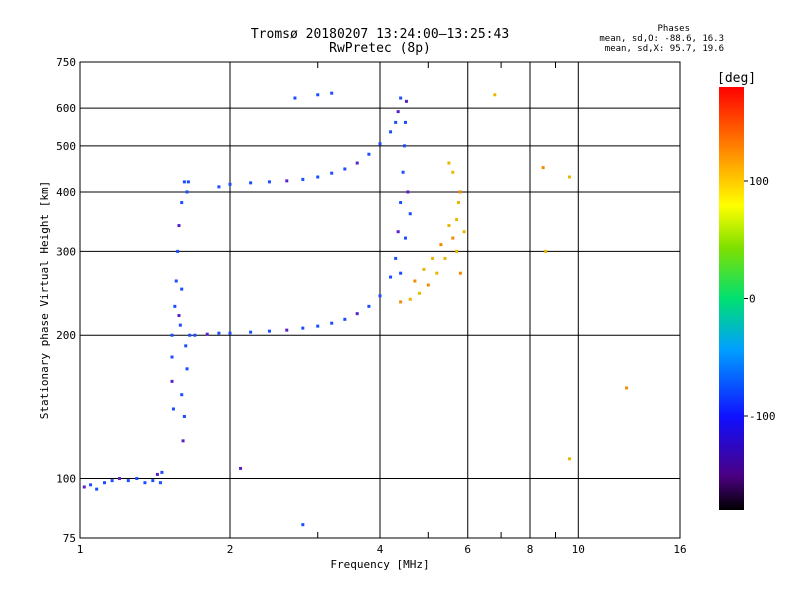  What do you see at coordinates (380, 48) in the screenshot?
I see `chart-subtitle: RwPretec (8p)` at bounding box center [380, 48].